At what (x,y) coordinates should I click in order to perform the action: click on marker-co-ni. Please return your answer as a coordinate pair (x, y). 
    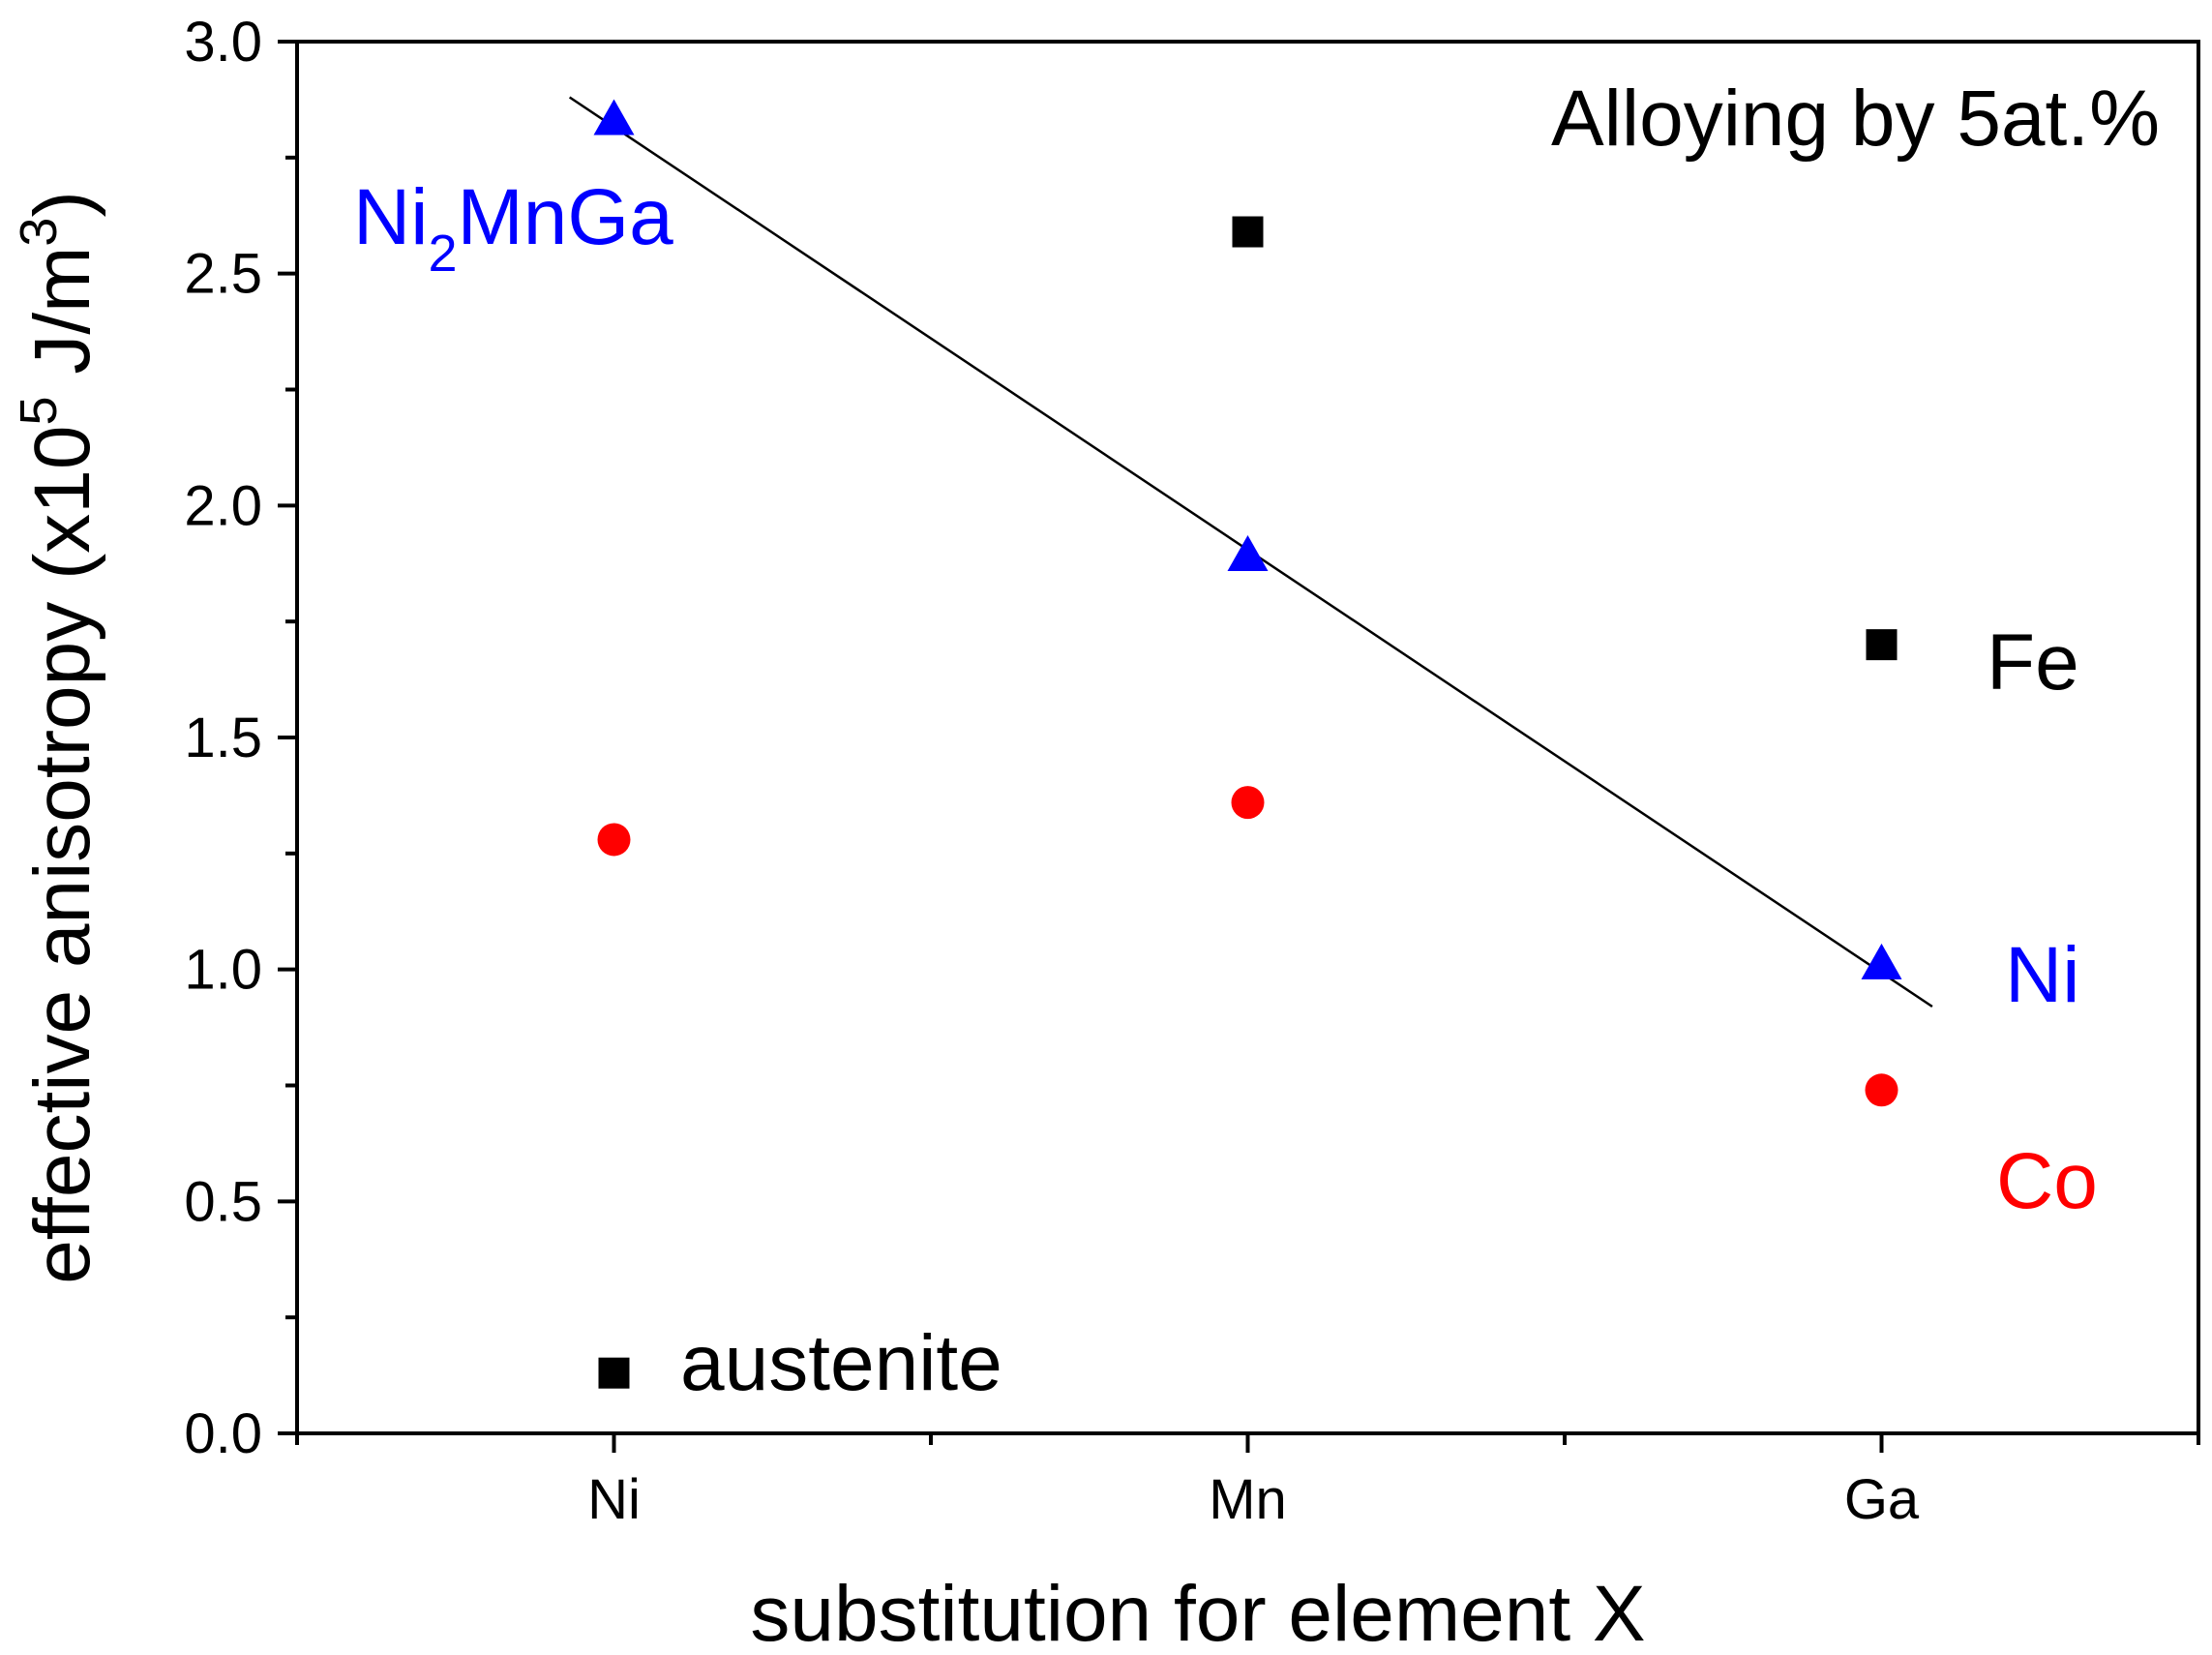
    Looking at the image, I should click on (614, 840).